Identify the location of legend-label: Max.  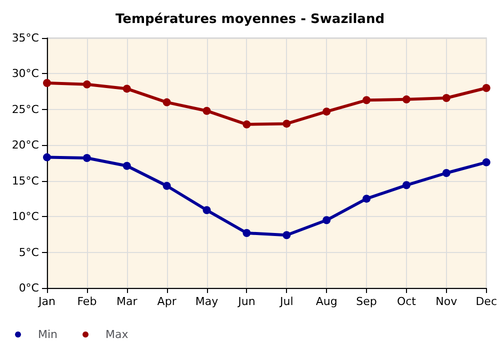
(117, 334).